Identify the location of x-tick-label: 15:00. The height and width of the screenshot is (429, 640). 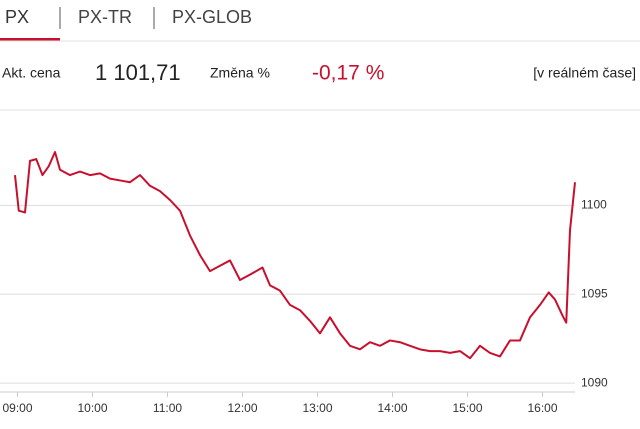
(467, 408).